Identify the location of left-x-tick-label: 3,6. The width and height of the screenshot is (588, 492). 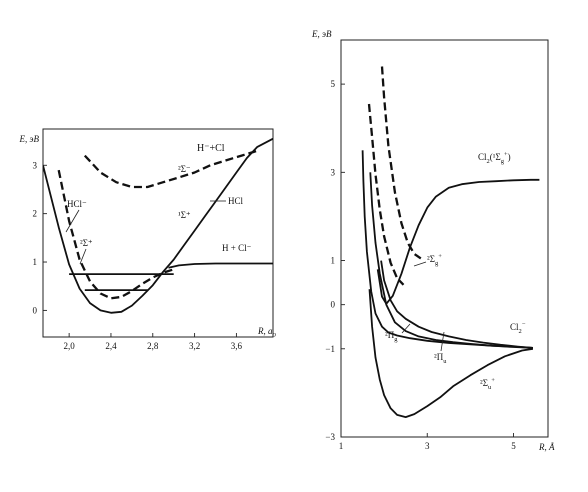
(237, 346).